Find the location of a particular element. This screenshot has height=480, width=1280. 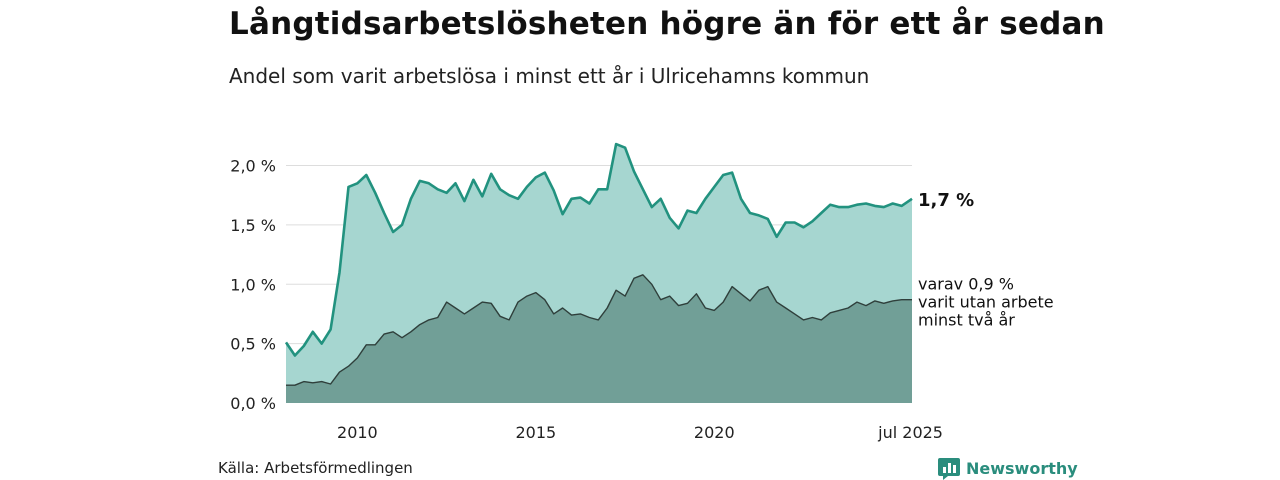

brand-logo: Newsworthy is located at coordinates (1008, 468).